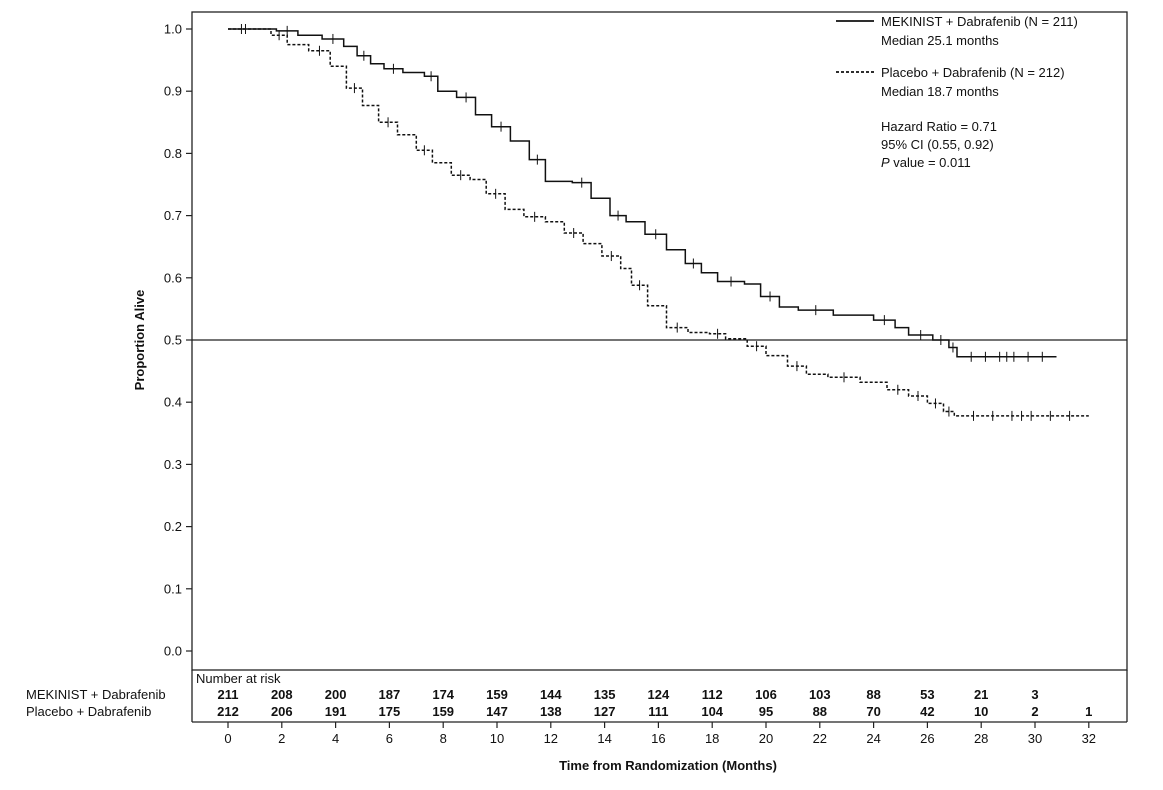  I want to click on risk-row-label-placebo: Placebo + Dabrafenib, so click(88, 711).